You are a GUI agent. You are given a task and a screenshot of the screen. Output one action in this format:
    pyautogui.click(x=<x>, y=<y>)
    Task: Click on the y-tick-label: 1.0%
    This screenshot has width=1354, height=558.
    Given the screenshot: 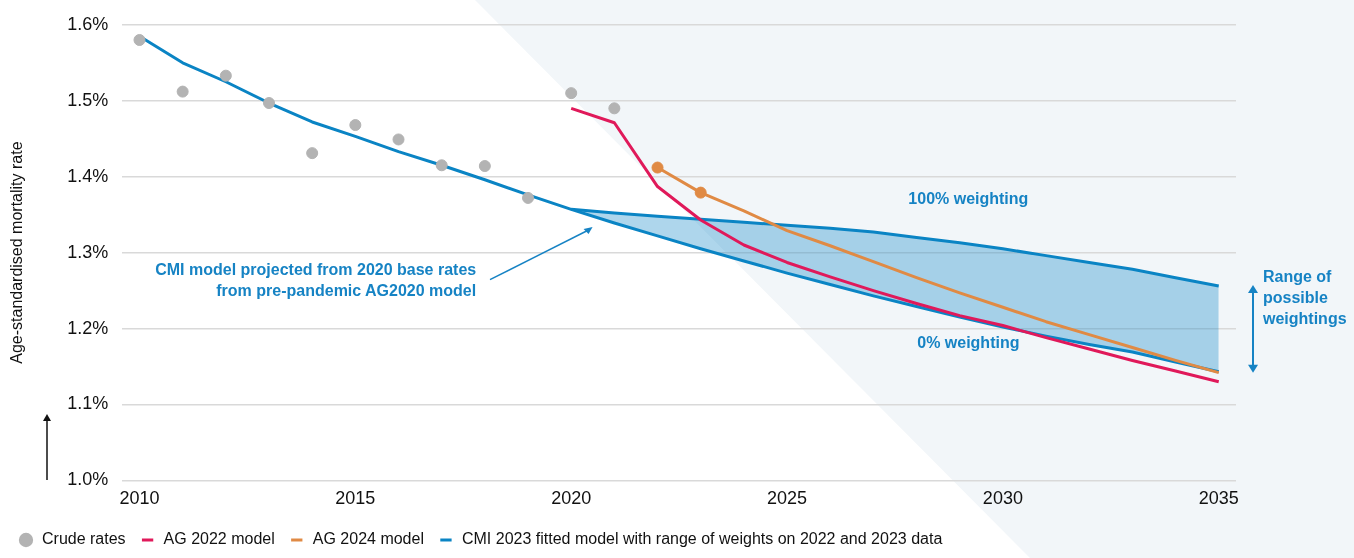 What is the action you would take?
    pyautogui.click(x=88, y=479)
    